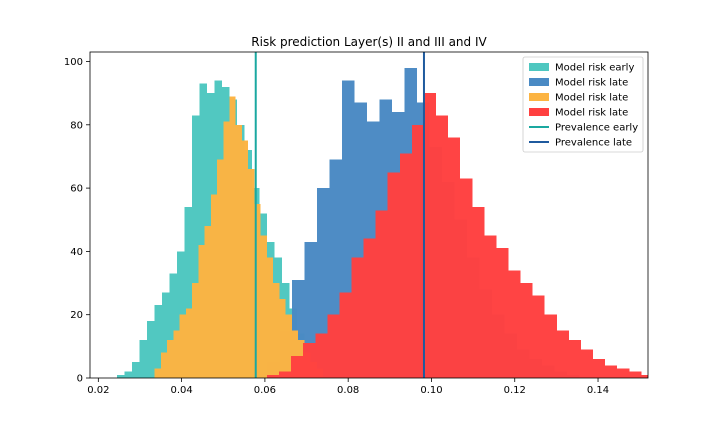  What do you see at coordinates (98, 390) in the screenshot?
I see `x-tick-label: 0.02` at bounding box center [98, 390].